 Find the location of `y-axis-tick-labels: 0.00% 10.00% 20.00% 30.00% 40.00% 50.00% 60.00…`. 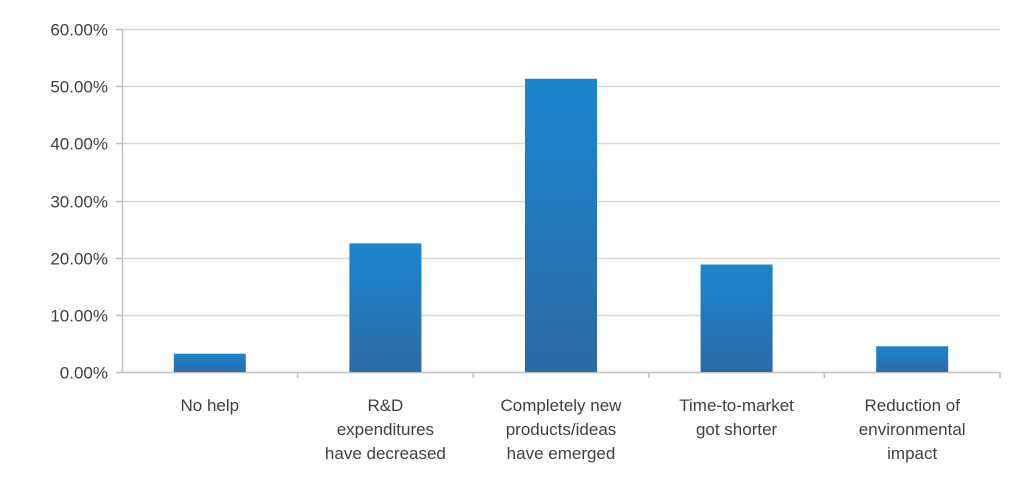

y-axis-tick-labels: 0.00% 10.00% 20.00% 30.00% 40.00% 50.00% 60.00… is located at coordinates (79, 202).